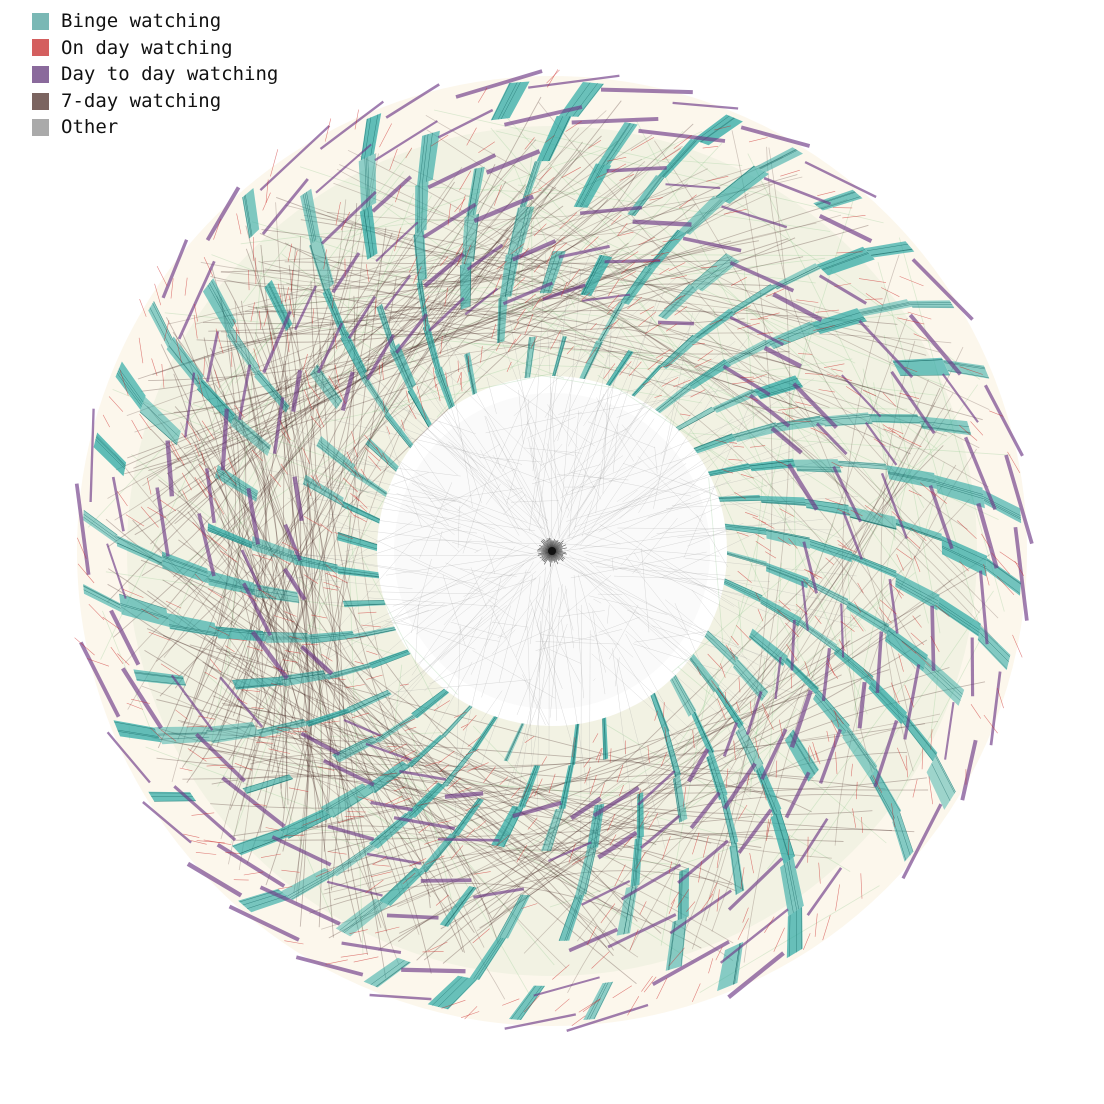 Image resolution: width=1104 pixels, height=1104 pixels. What do you see at coordinates (155, 127) in the screenshot?
I see `legend-item-other: Other` at bounding box center [155, 127].